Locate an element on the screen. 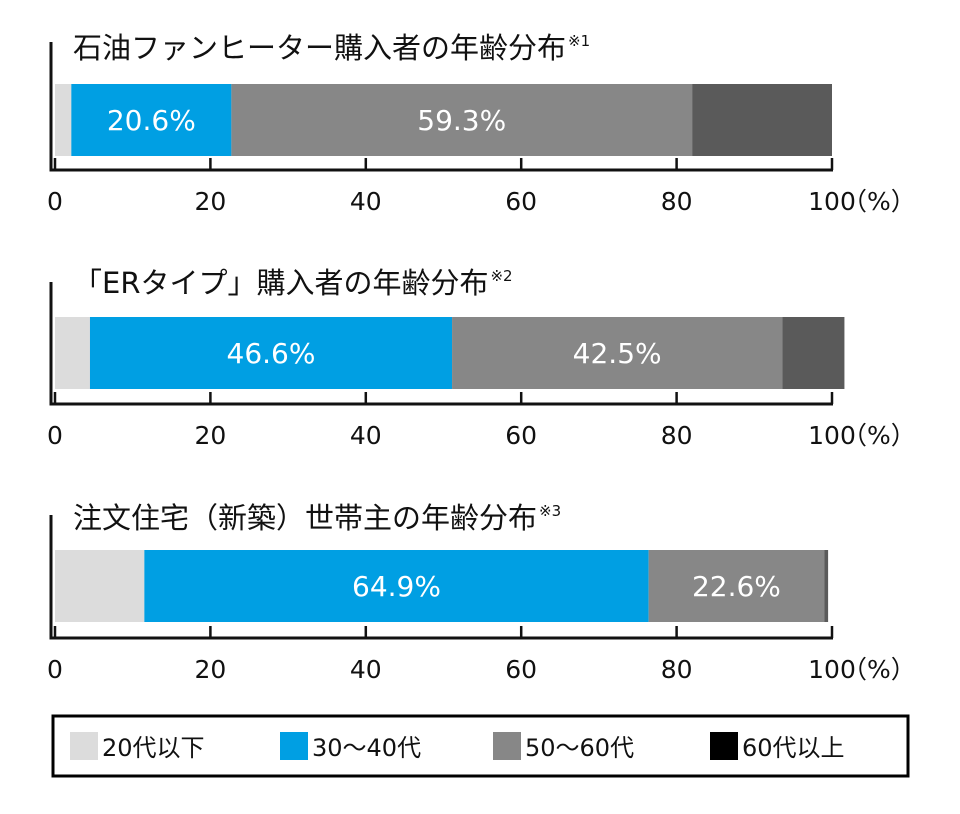 This screenshot has height=814, width=960. chart-1-value-label-2: 20.6% is located at coordinates (151, 120).